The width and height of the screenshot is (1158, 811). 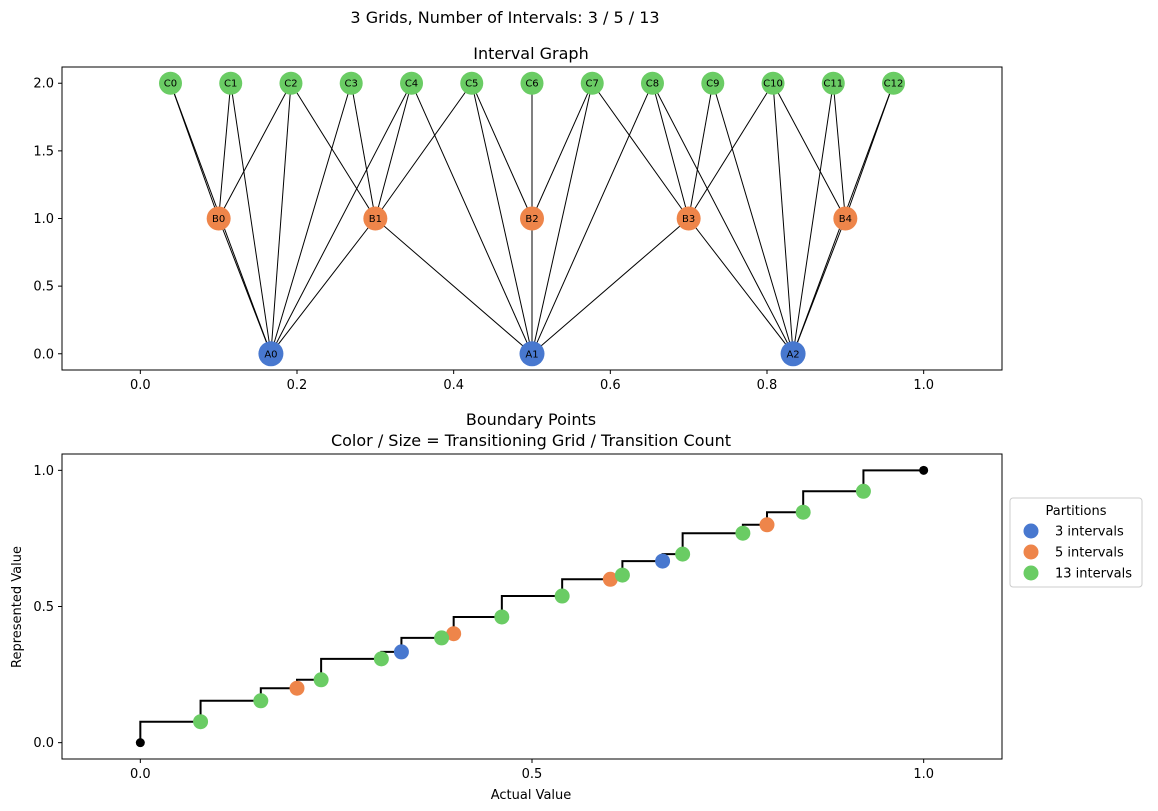 What do you see at coordinates (869, 151) in the screenshot?
I see `graph-edge-B4-C12` at bounding box center [869, 151].